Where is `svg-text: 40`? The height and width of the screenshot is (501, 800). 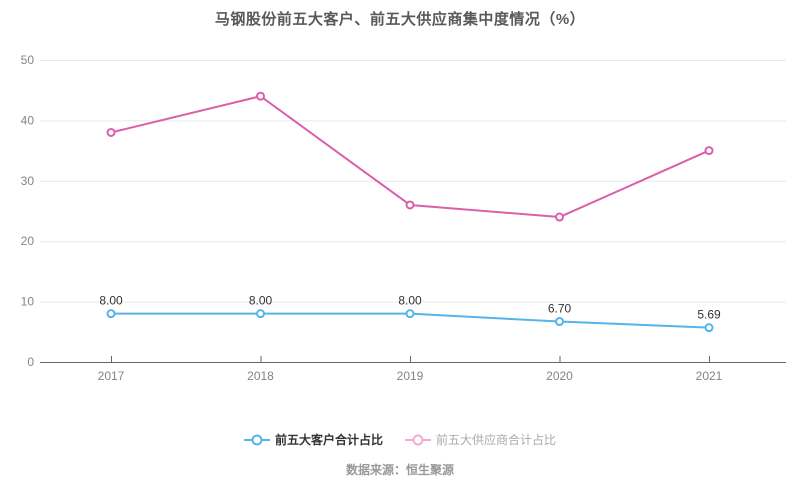 svg-text: 40 is located at coordinates (28, 120).